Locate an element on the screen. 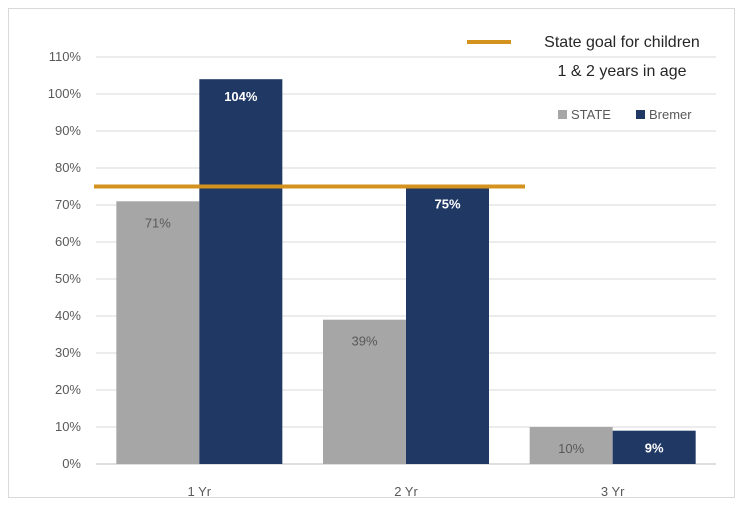 This screenshot has width=745, height=514. y-tick-label: 90% is located at coordinates (68, 130).